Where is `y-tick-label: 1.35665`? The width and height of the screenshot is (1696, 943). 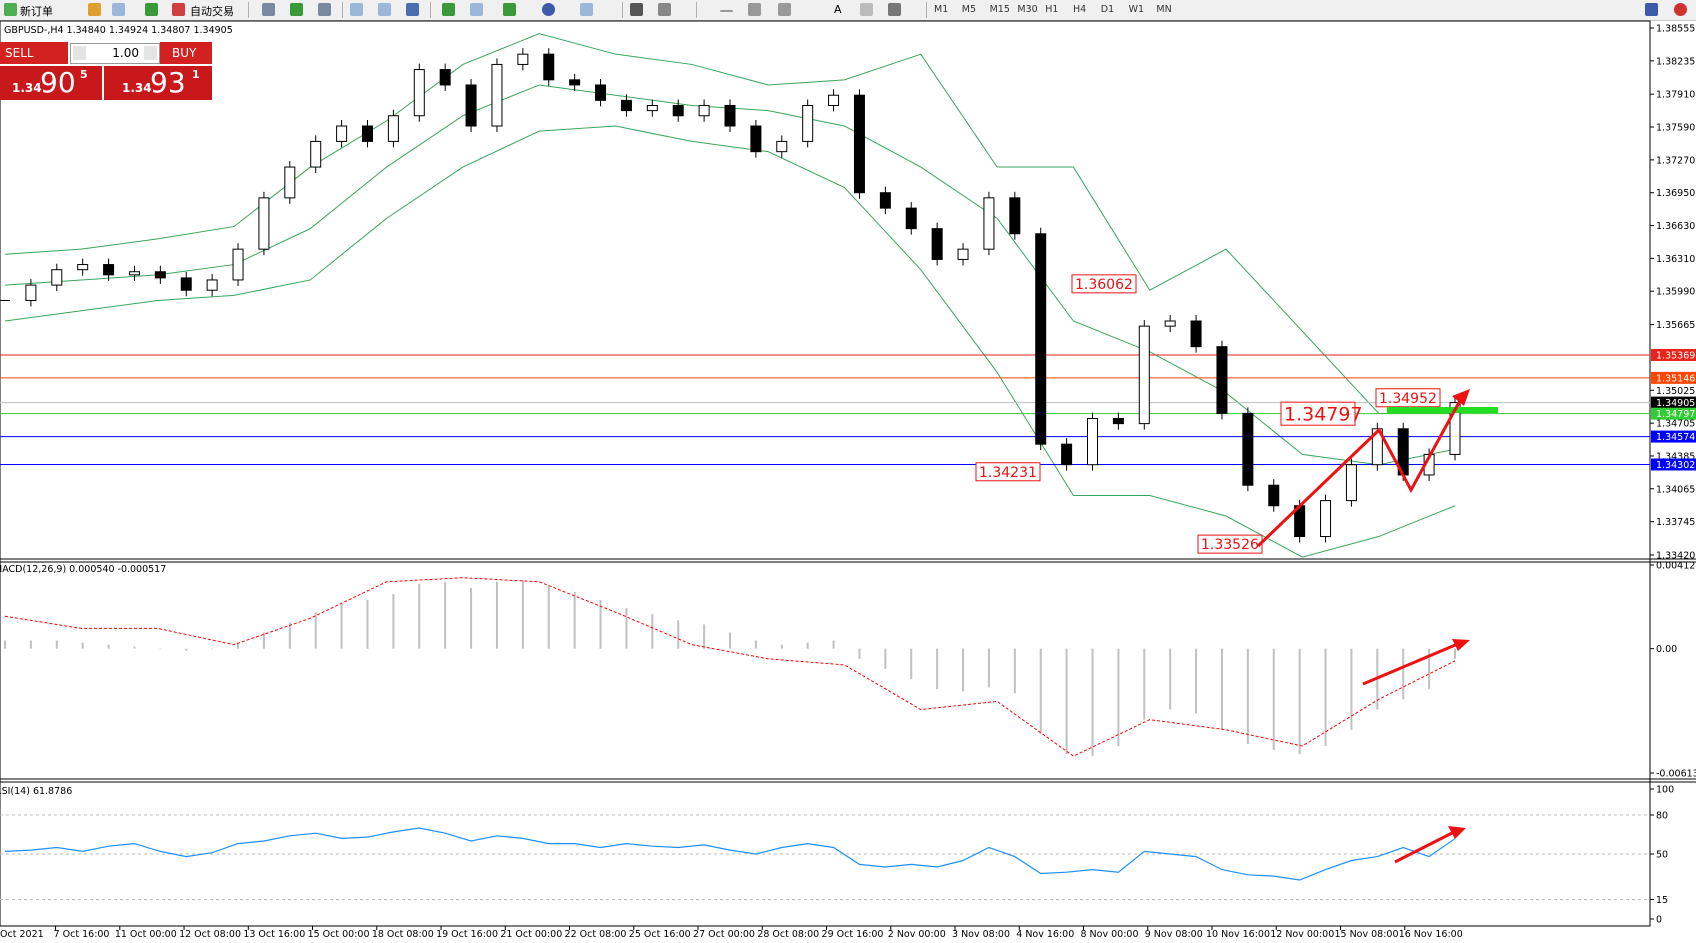 y-tick-label: 1.35665 is located at coordinates (1675, 325).